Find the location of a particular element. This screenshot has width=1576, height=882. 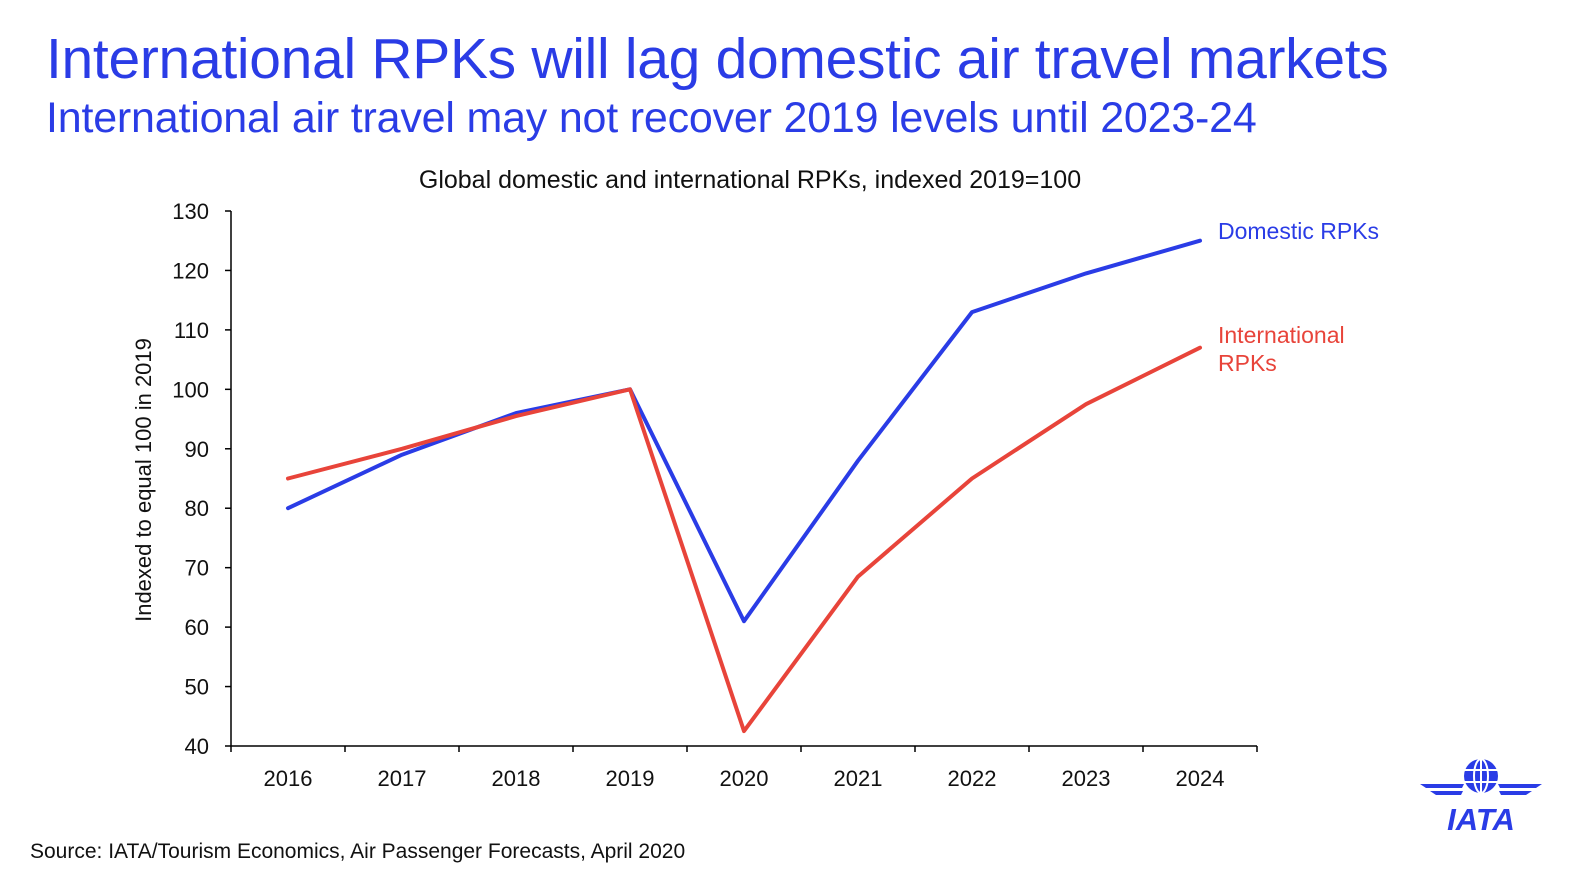

y-tick-label: 90 is located at coordinates (197, 449).